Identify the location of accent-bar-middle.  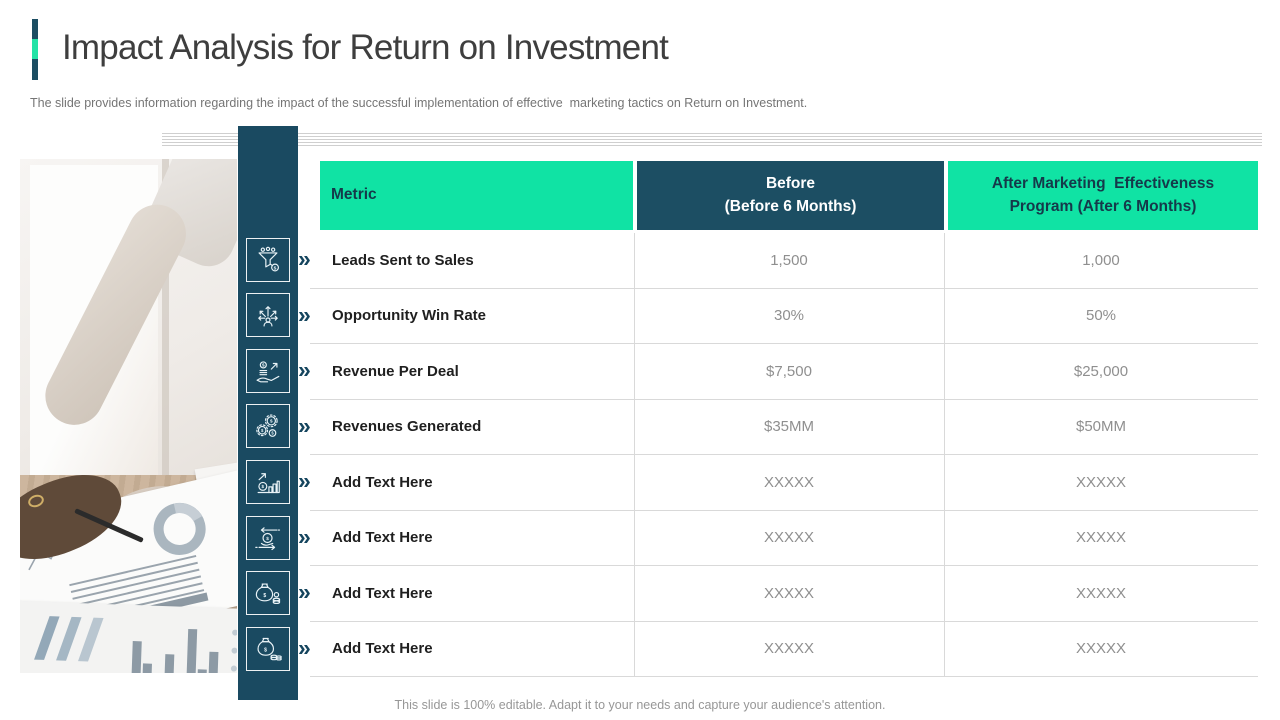
(35, 49).